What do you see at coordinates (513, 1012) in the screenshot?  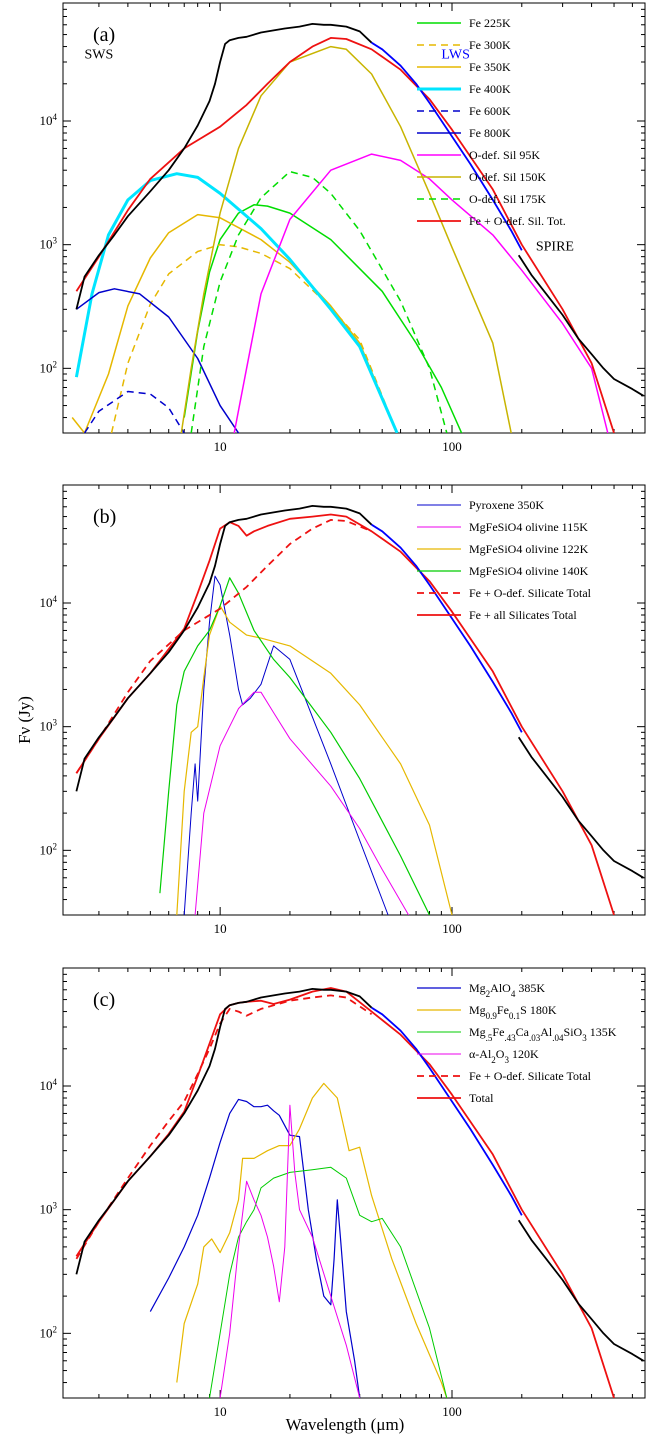 I see `legend-label: Mg0.9Fe0.1S 180K` at bounding box center [513, 1012].